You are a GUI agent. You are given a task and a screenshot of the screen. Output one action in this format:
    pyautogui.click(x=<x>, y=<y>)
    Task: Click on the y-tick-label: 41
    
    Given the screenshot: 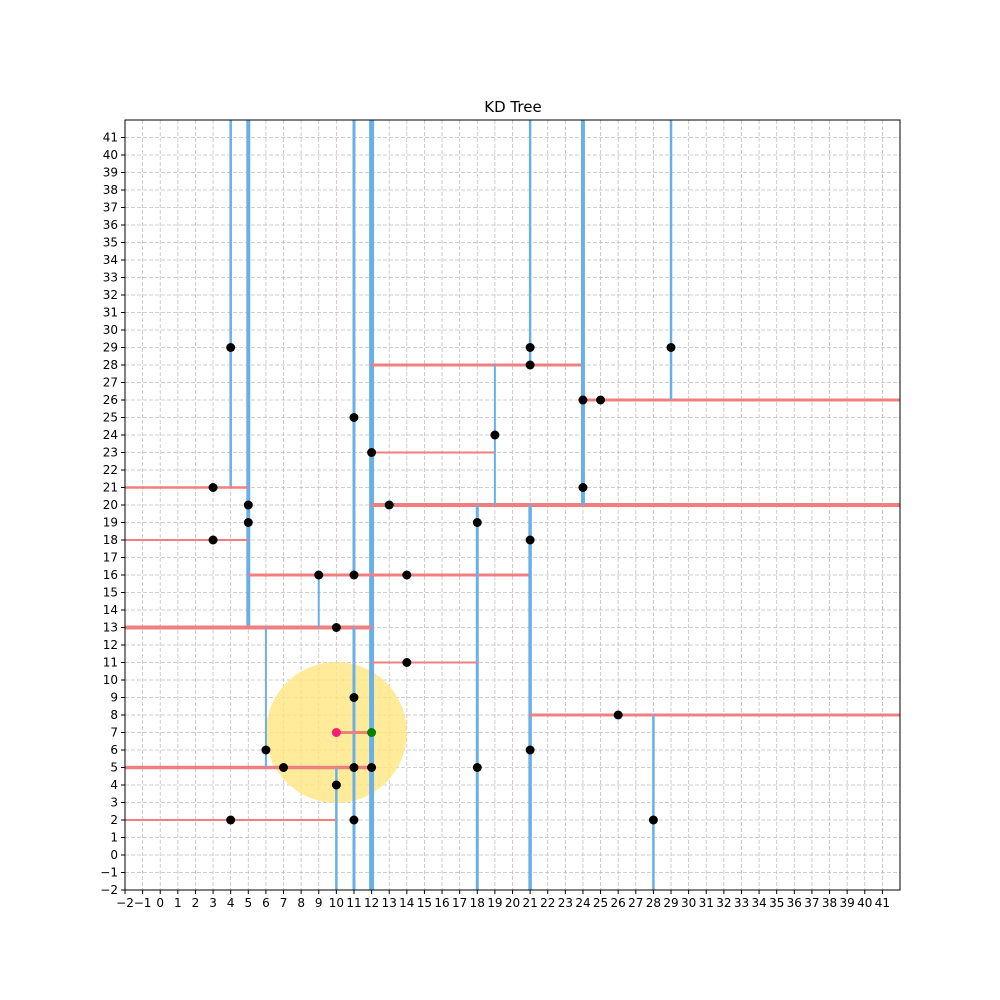 What is the action you would take?
    pyautogui.click(x=110, y=138)
    